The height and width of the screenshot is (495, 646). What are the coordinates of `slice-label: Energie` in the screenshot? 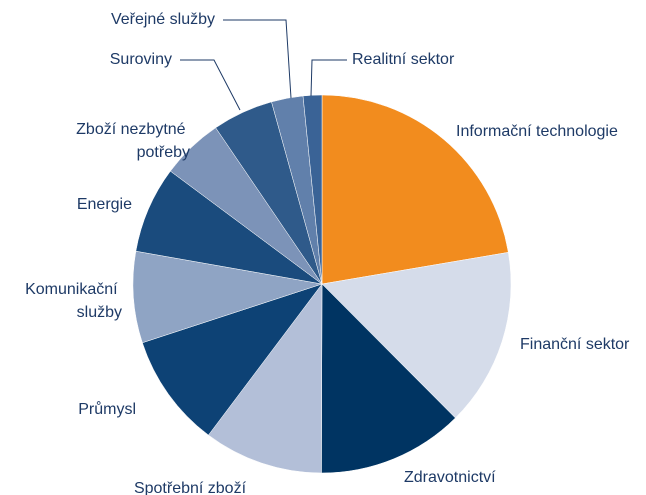 It's located at (104, 204).